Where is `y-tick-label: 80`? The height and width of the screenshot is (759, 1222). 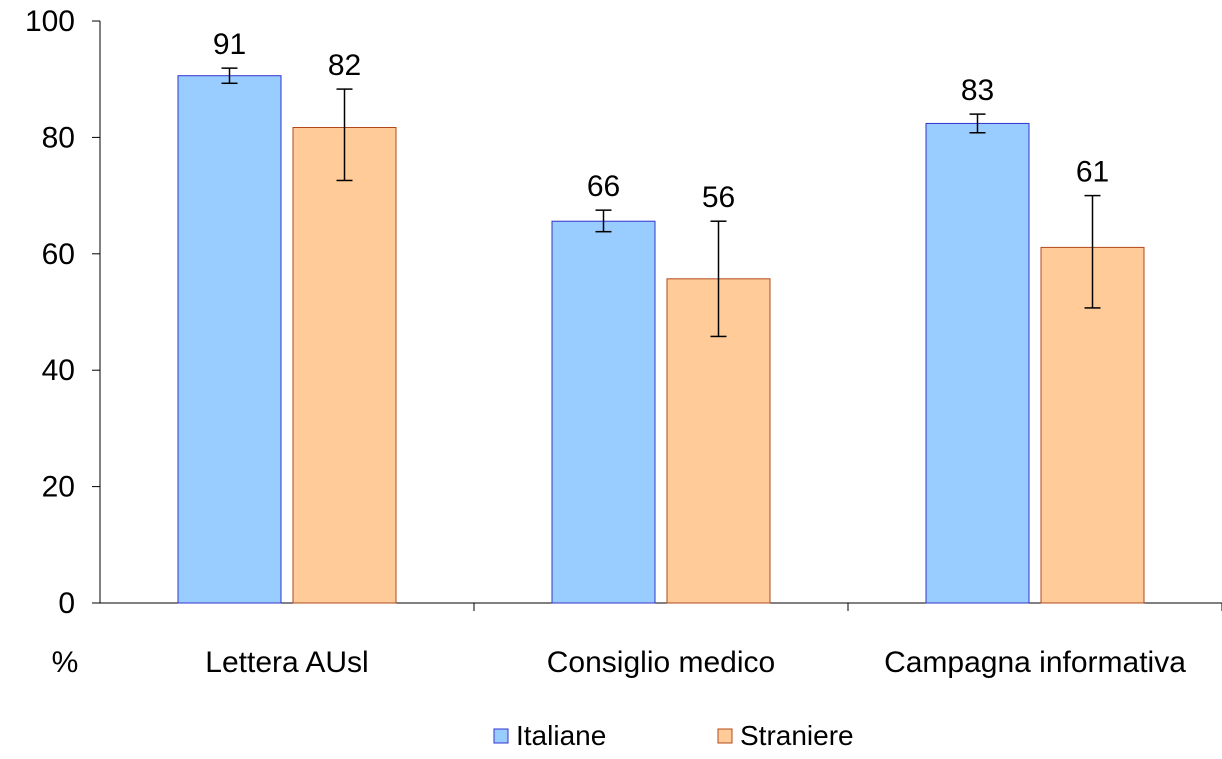 y-tick-label: 80 is located at coordinates (58, 137).